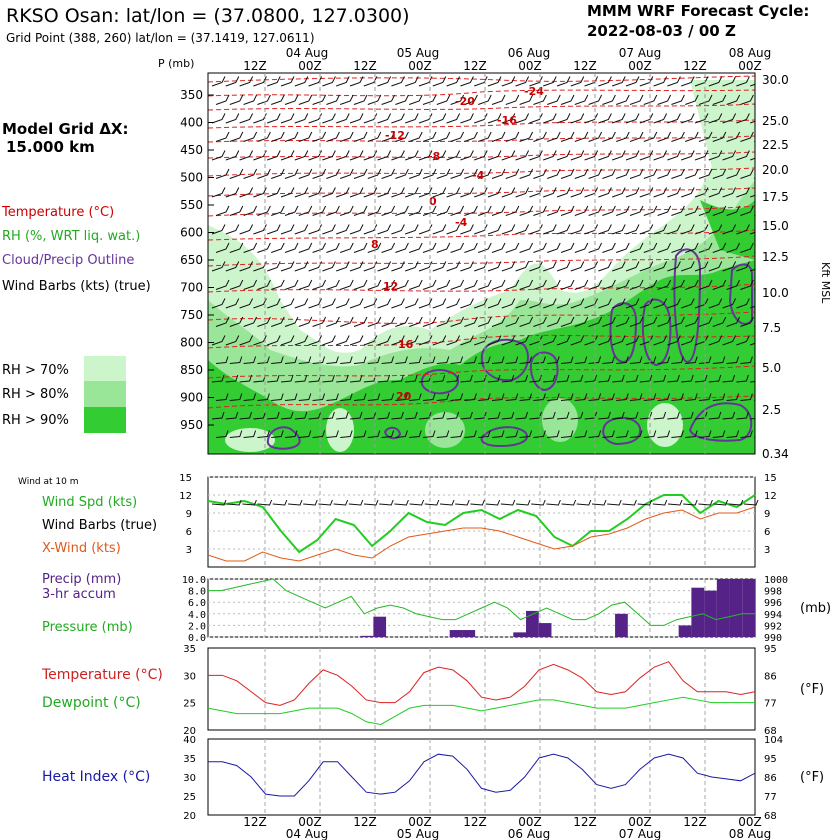 The image size is (840, 840). What do you see at coordinates (189, 550) in the screenshot?
I see `wind-left-tick: 3` at bounding box center [189, 550].